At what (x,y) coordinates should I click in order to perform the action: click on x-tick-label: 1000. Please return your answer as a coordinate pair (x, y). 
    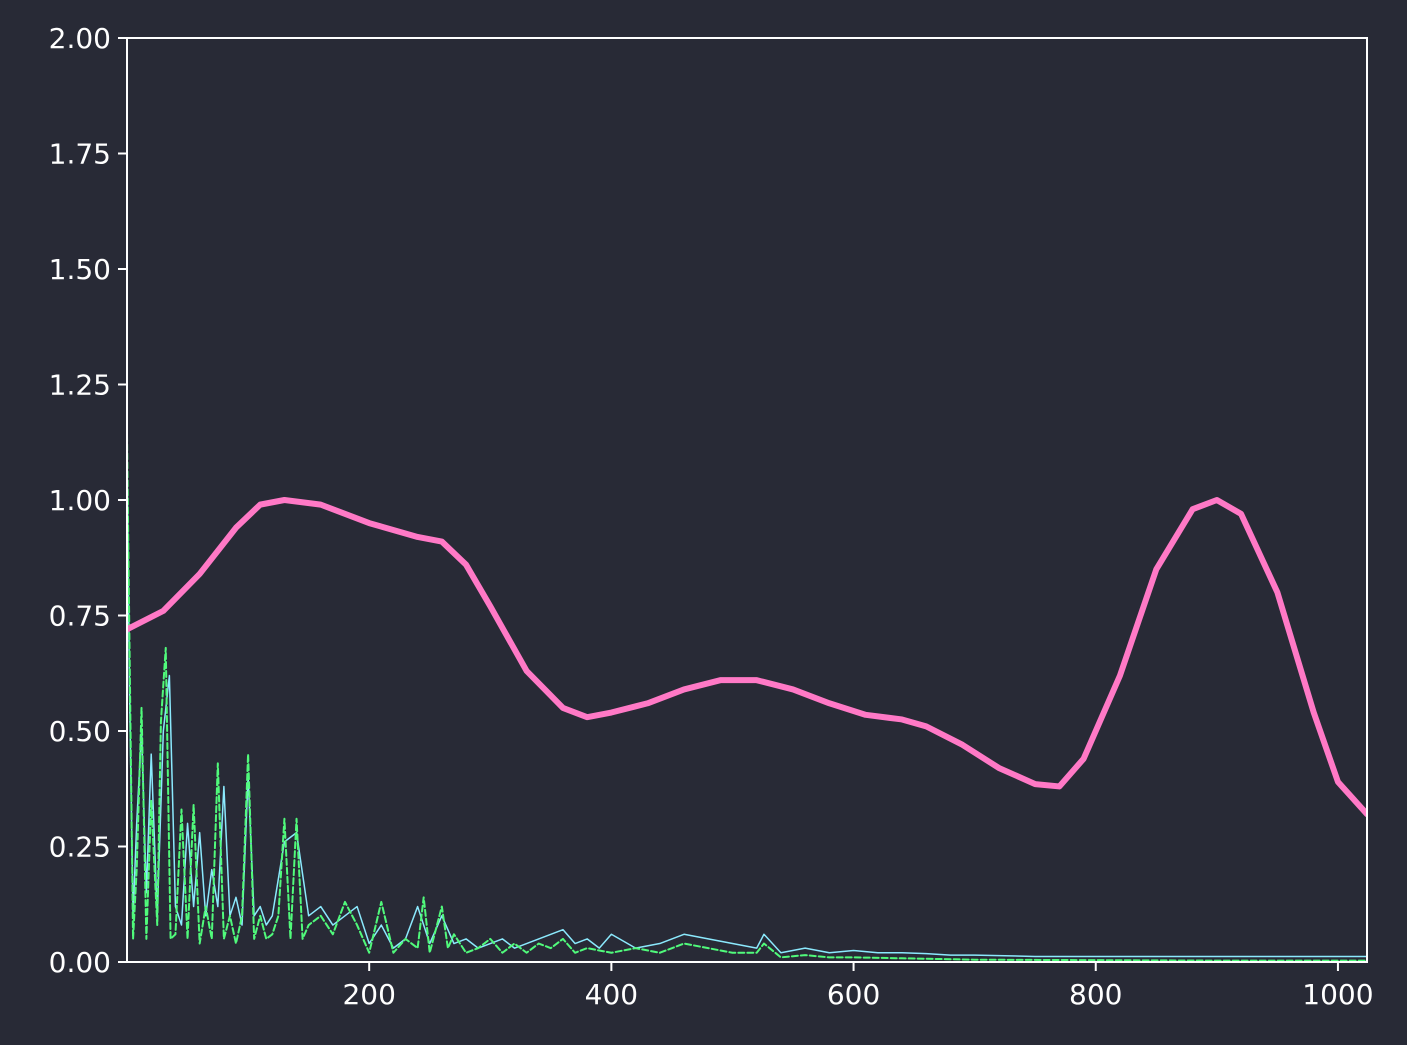
    Looking at the image, I should click on (1337, 994).